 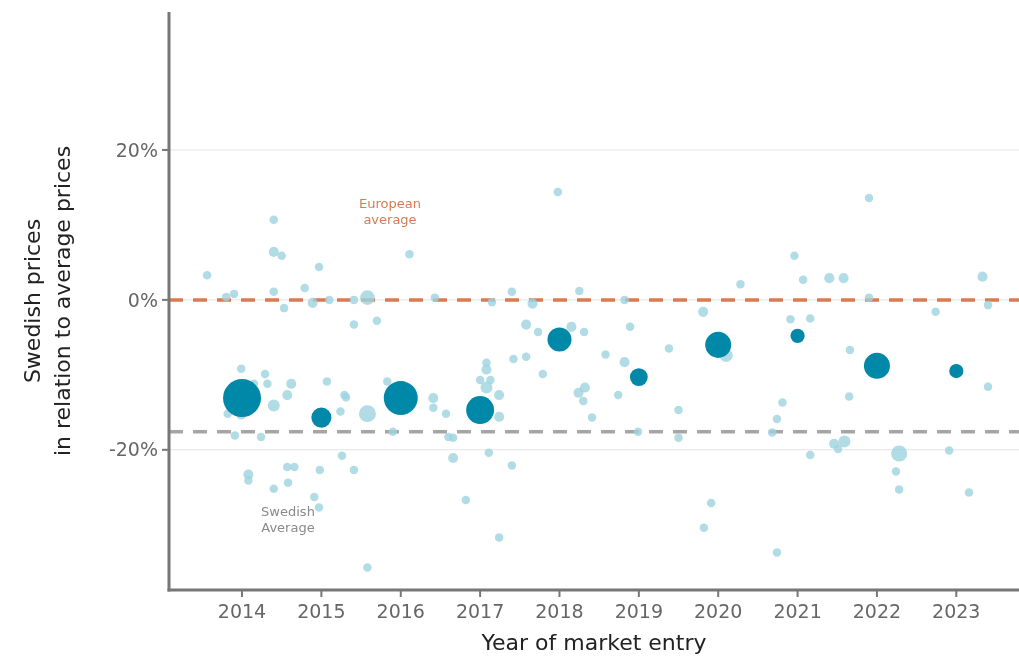 I want to click on x-tick-label: 2016, so click(x=400, y=611).